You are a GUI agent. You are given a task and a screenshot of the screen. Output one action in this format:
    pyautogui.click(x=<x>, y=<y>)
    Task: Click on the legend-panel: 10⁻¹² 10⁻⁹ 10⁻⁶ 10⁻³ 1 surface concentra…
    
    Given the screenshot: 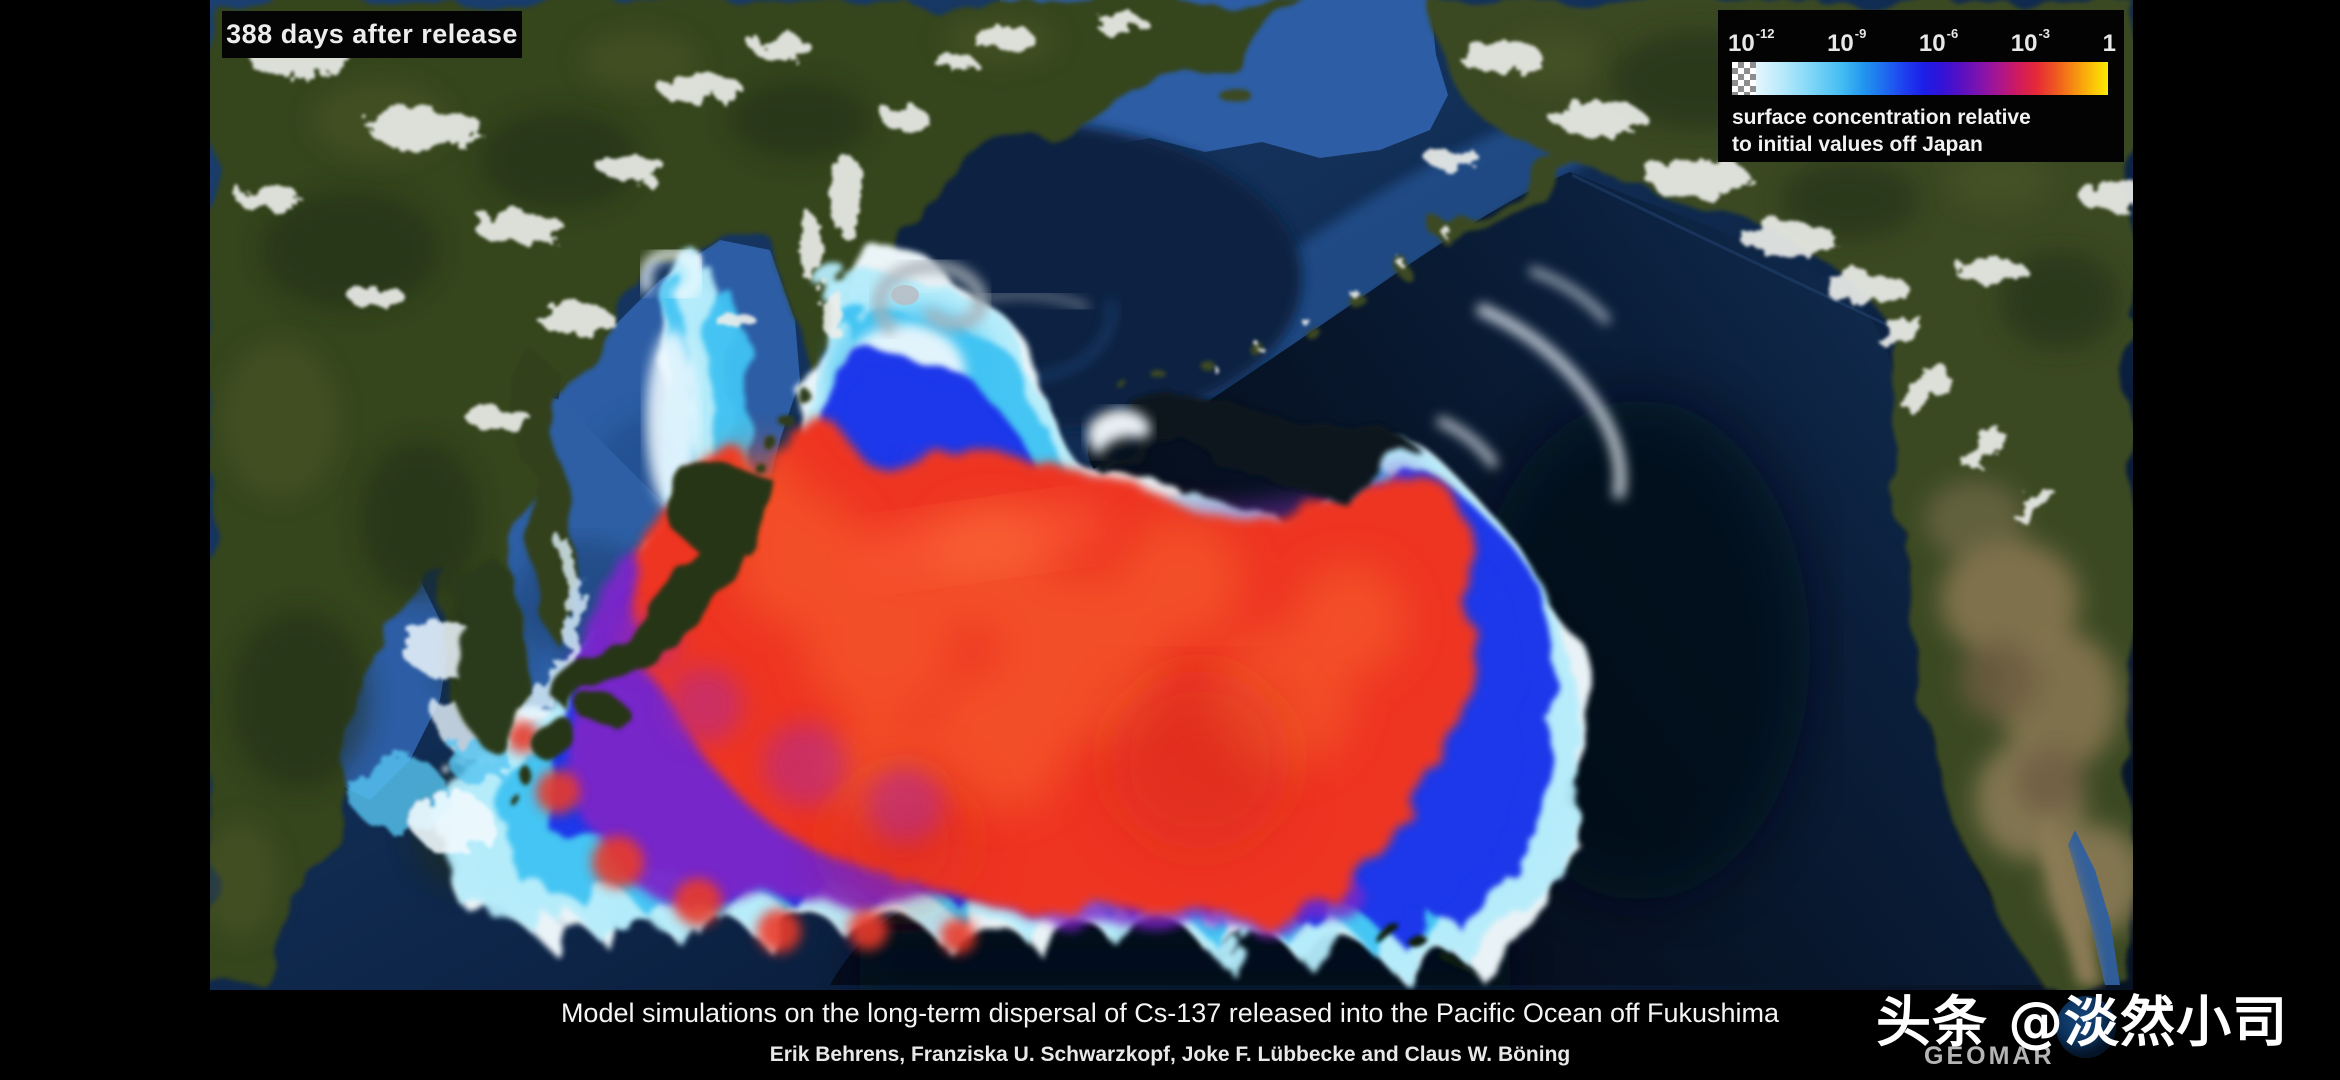 What is the action you would take?
    pyautogui.click(x=1921, y=86)
    